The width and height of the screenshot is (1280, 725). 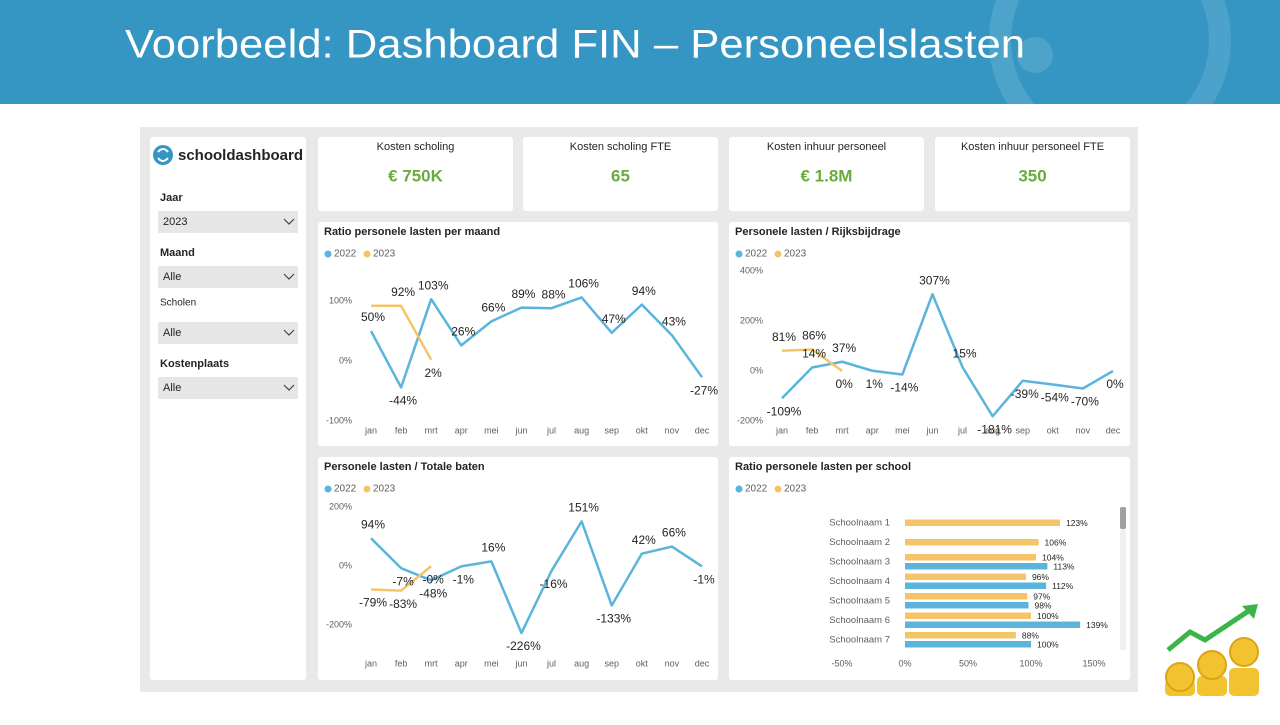 I want to click on logo-icon, so click(x=163, y=155).